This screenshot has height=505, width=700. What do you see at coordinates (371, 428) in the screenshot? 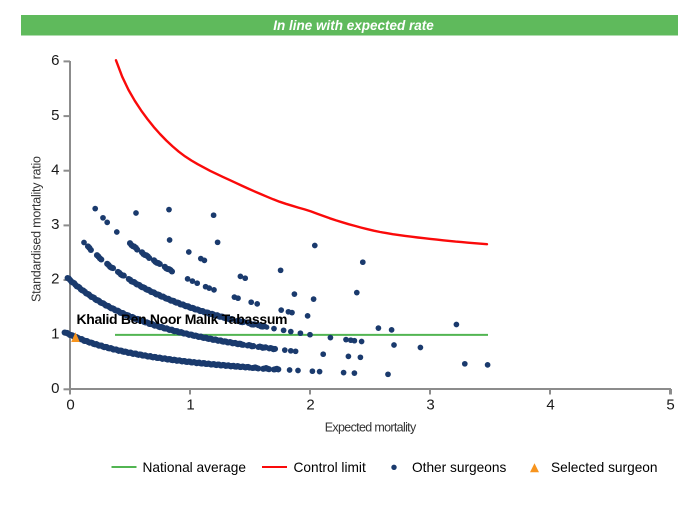
I see `svg-text: Expected mortality` at bounding box center [371, 428].